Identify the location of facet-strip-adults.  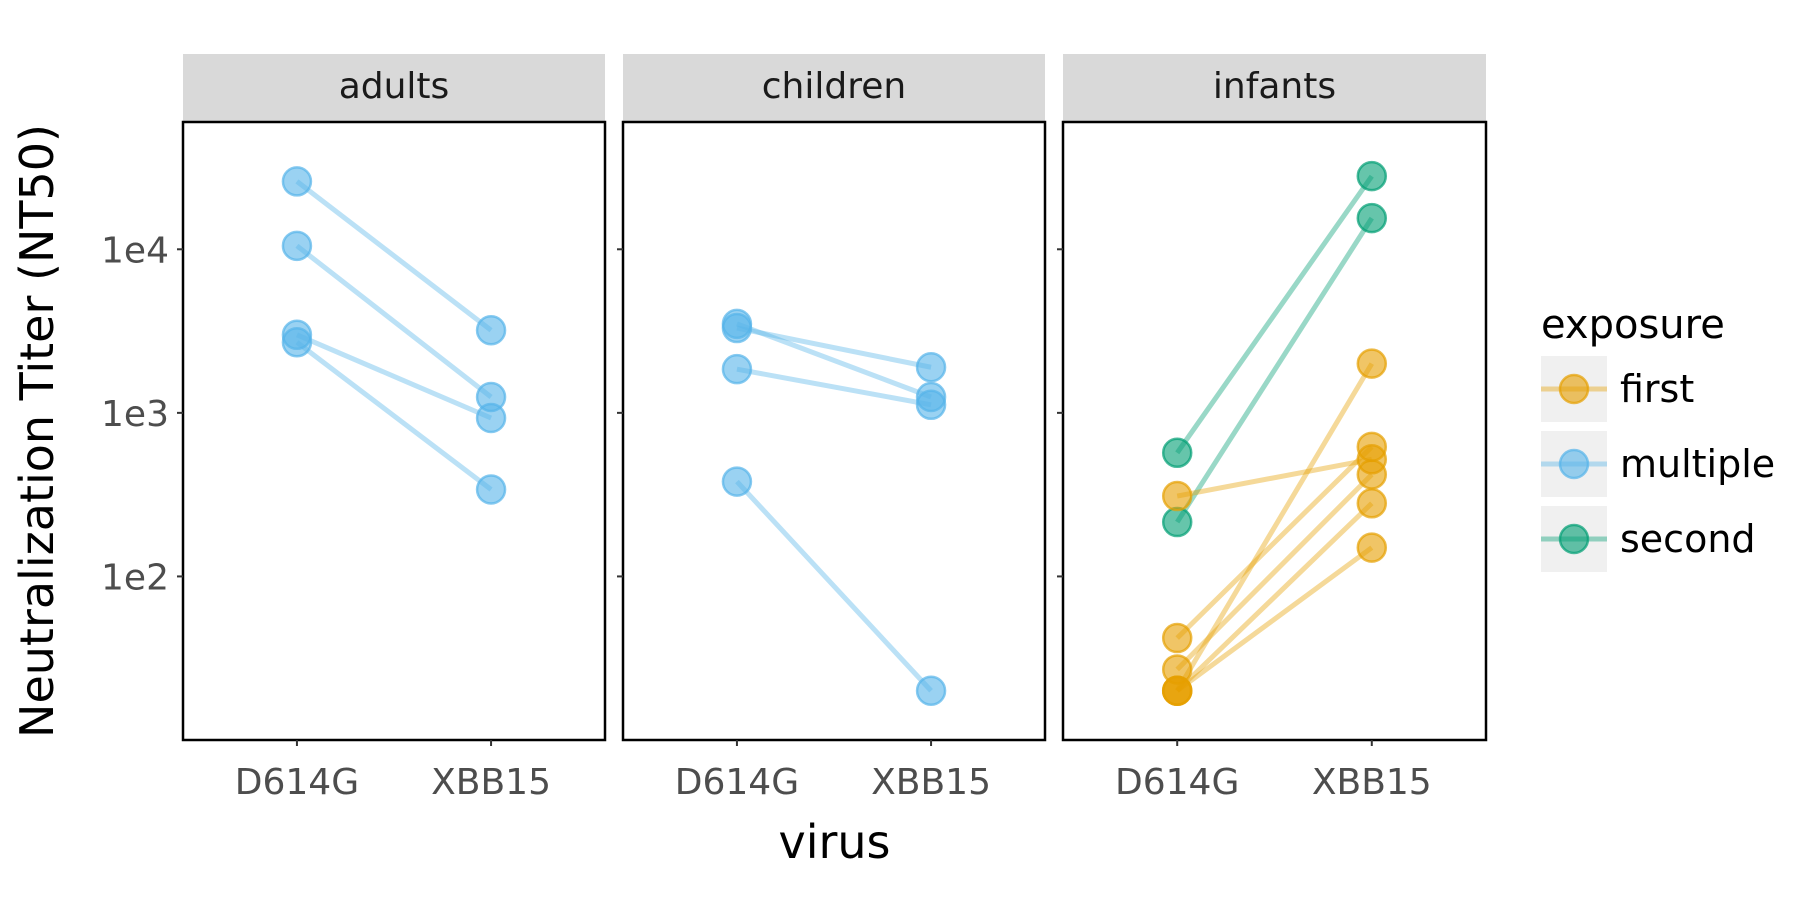
(394, 88).